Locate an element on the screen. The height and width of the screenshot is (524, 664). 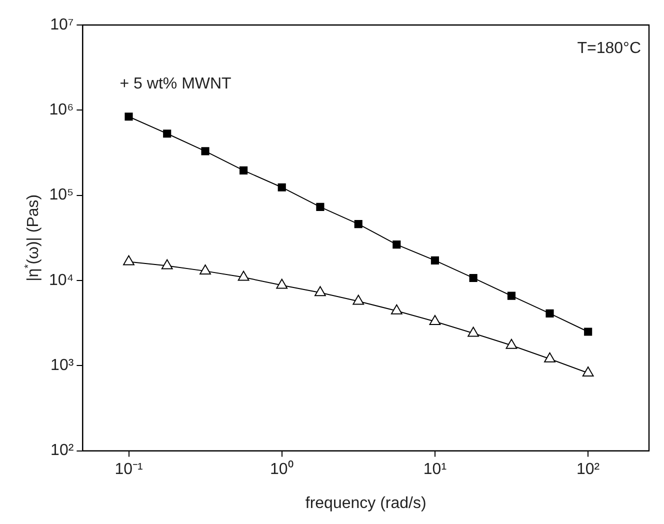
y-tick-label: 10⁴ is located at coordinates (61, 280).